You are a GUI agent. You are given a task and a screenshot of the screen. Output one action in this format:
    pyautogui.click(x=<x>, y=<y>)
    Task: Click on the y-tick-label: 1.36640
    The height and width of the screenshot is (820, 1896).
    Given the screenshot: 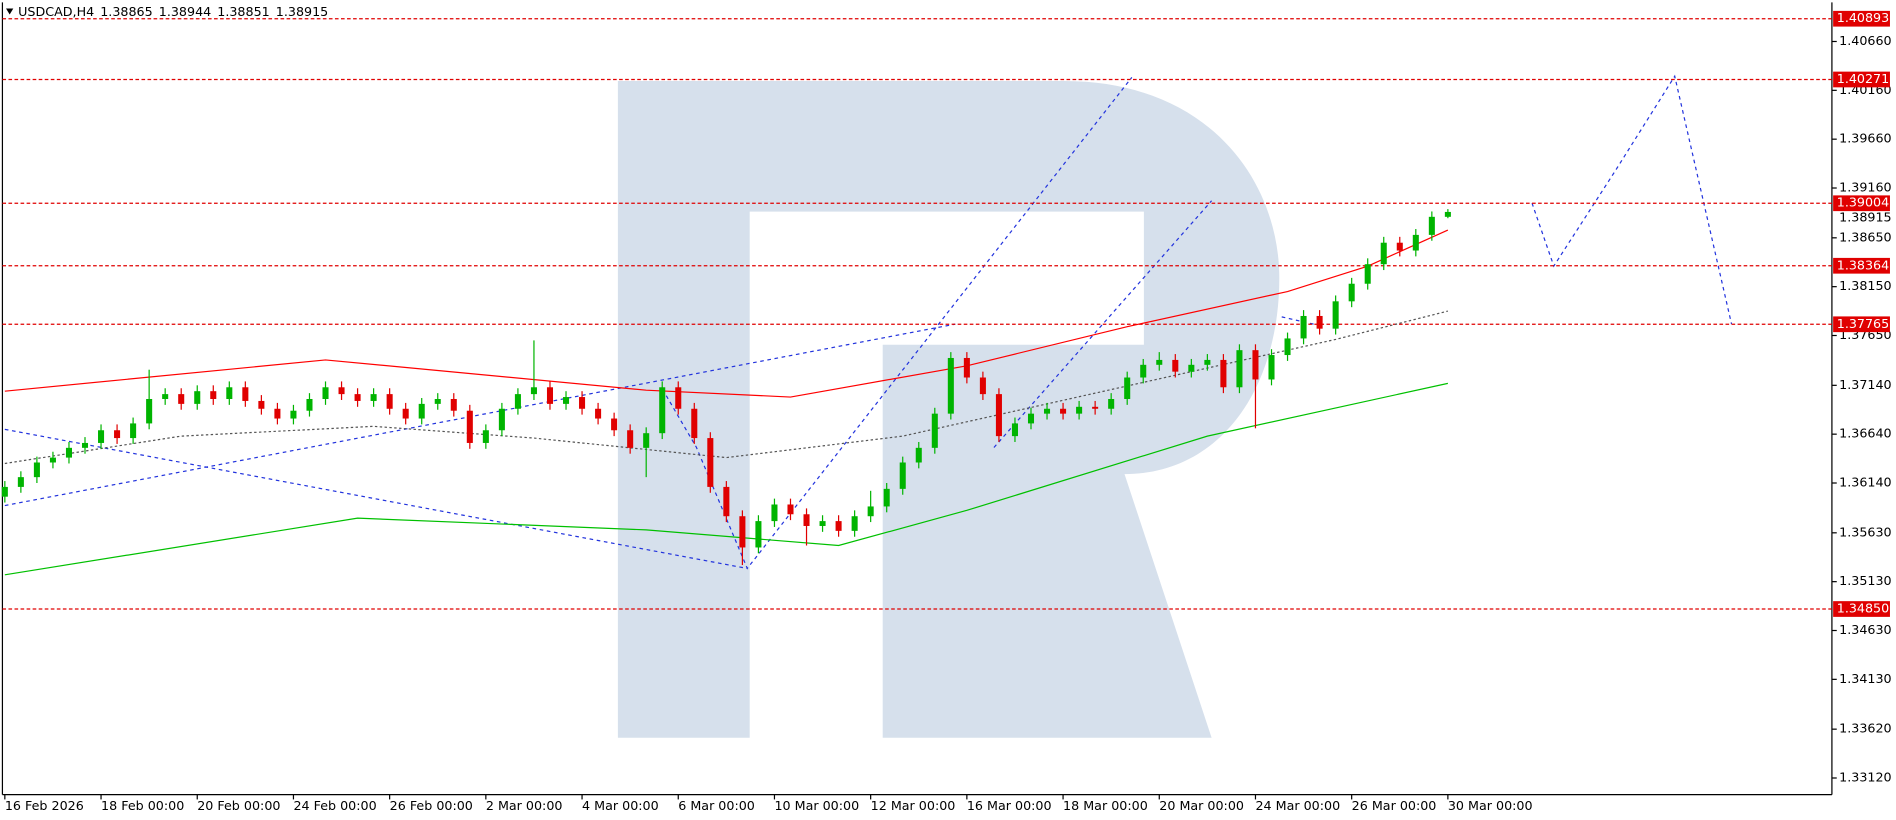 What is the action you would take?
    pyautogui.click(x=1865, y=433)
    